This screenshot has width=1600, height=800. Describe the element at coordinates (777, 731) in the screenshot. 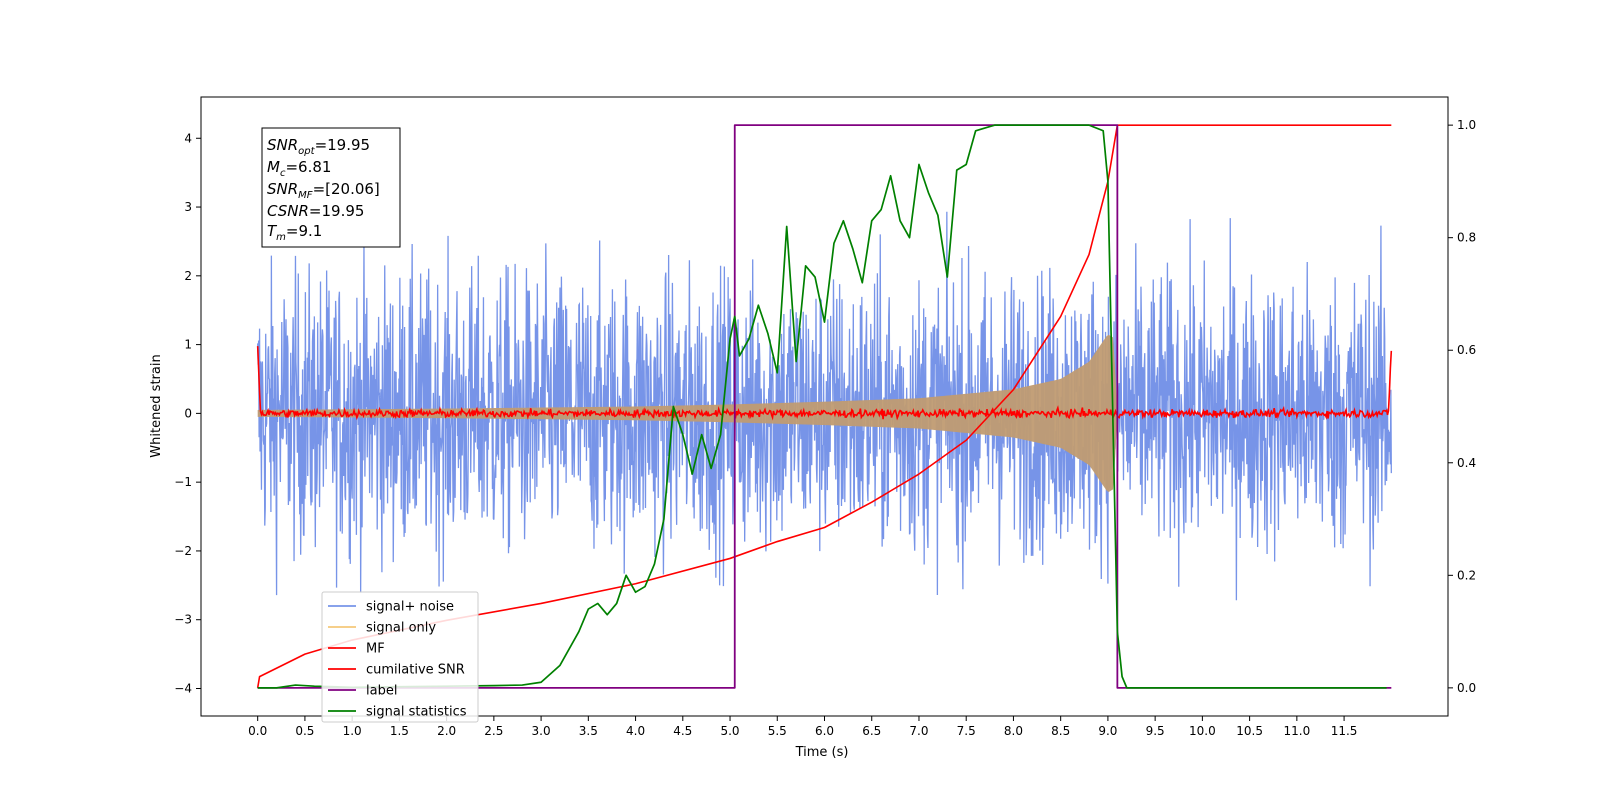

I see `x-tick-label: 5.5` at that location.